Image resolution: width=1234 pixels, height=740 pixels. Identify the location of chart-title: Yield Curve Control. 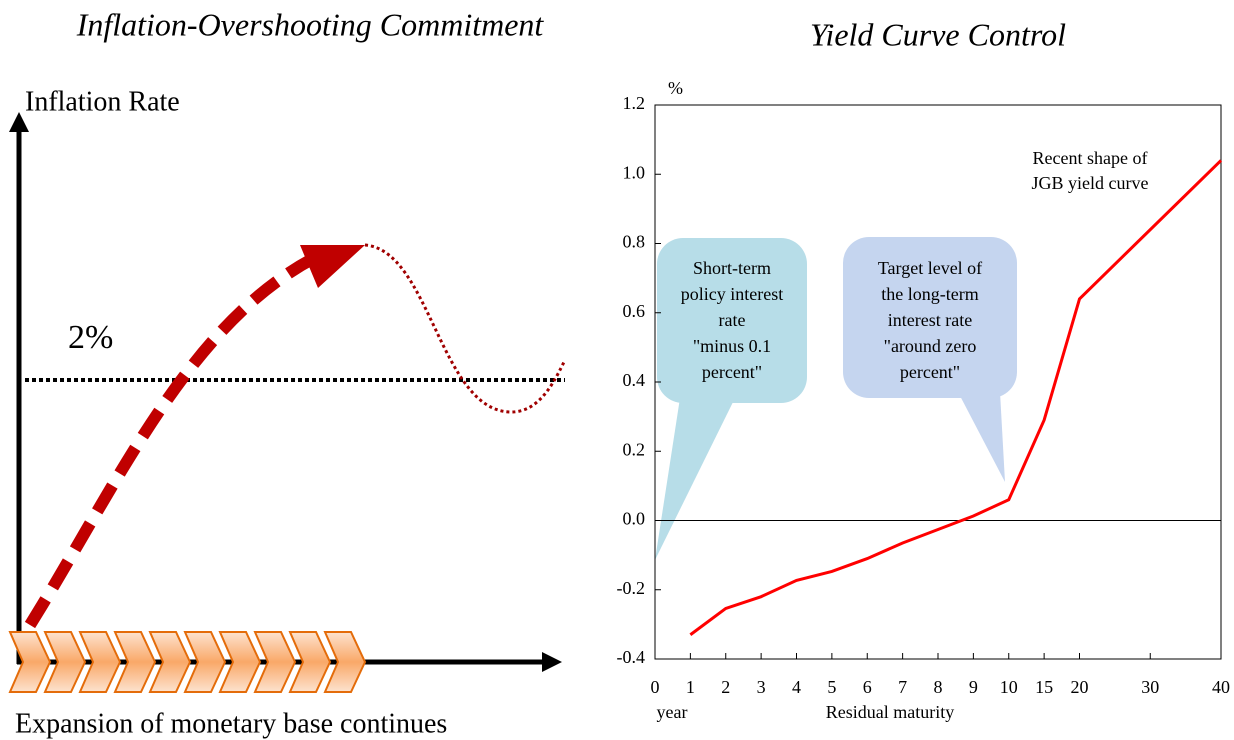
(938, 34).